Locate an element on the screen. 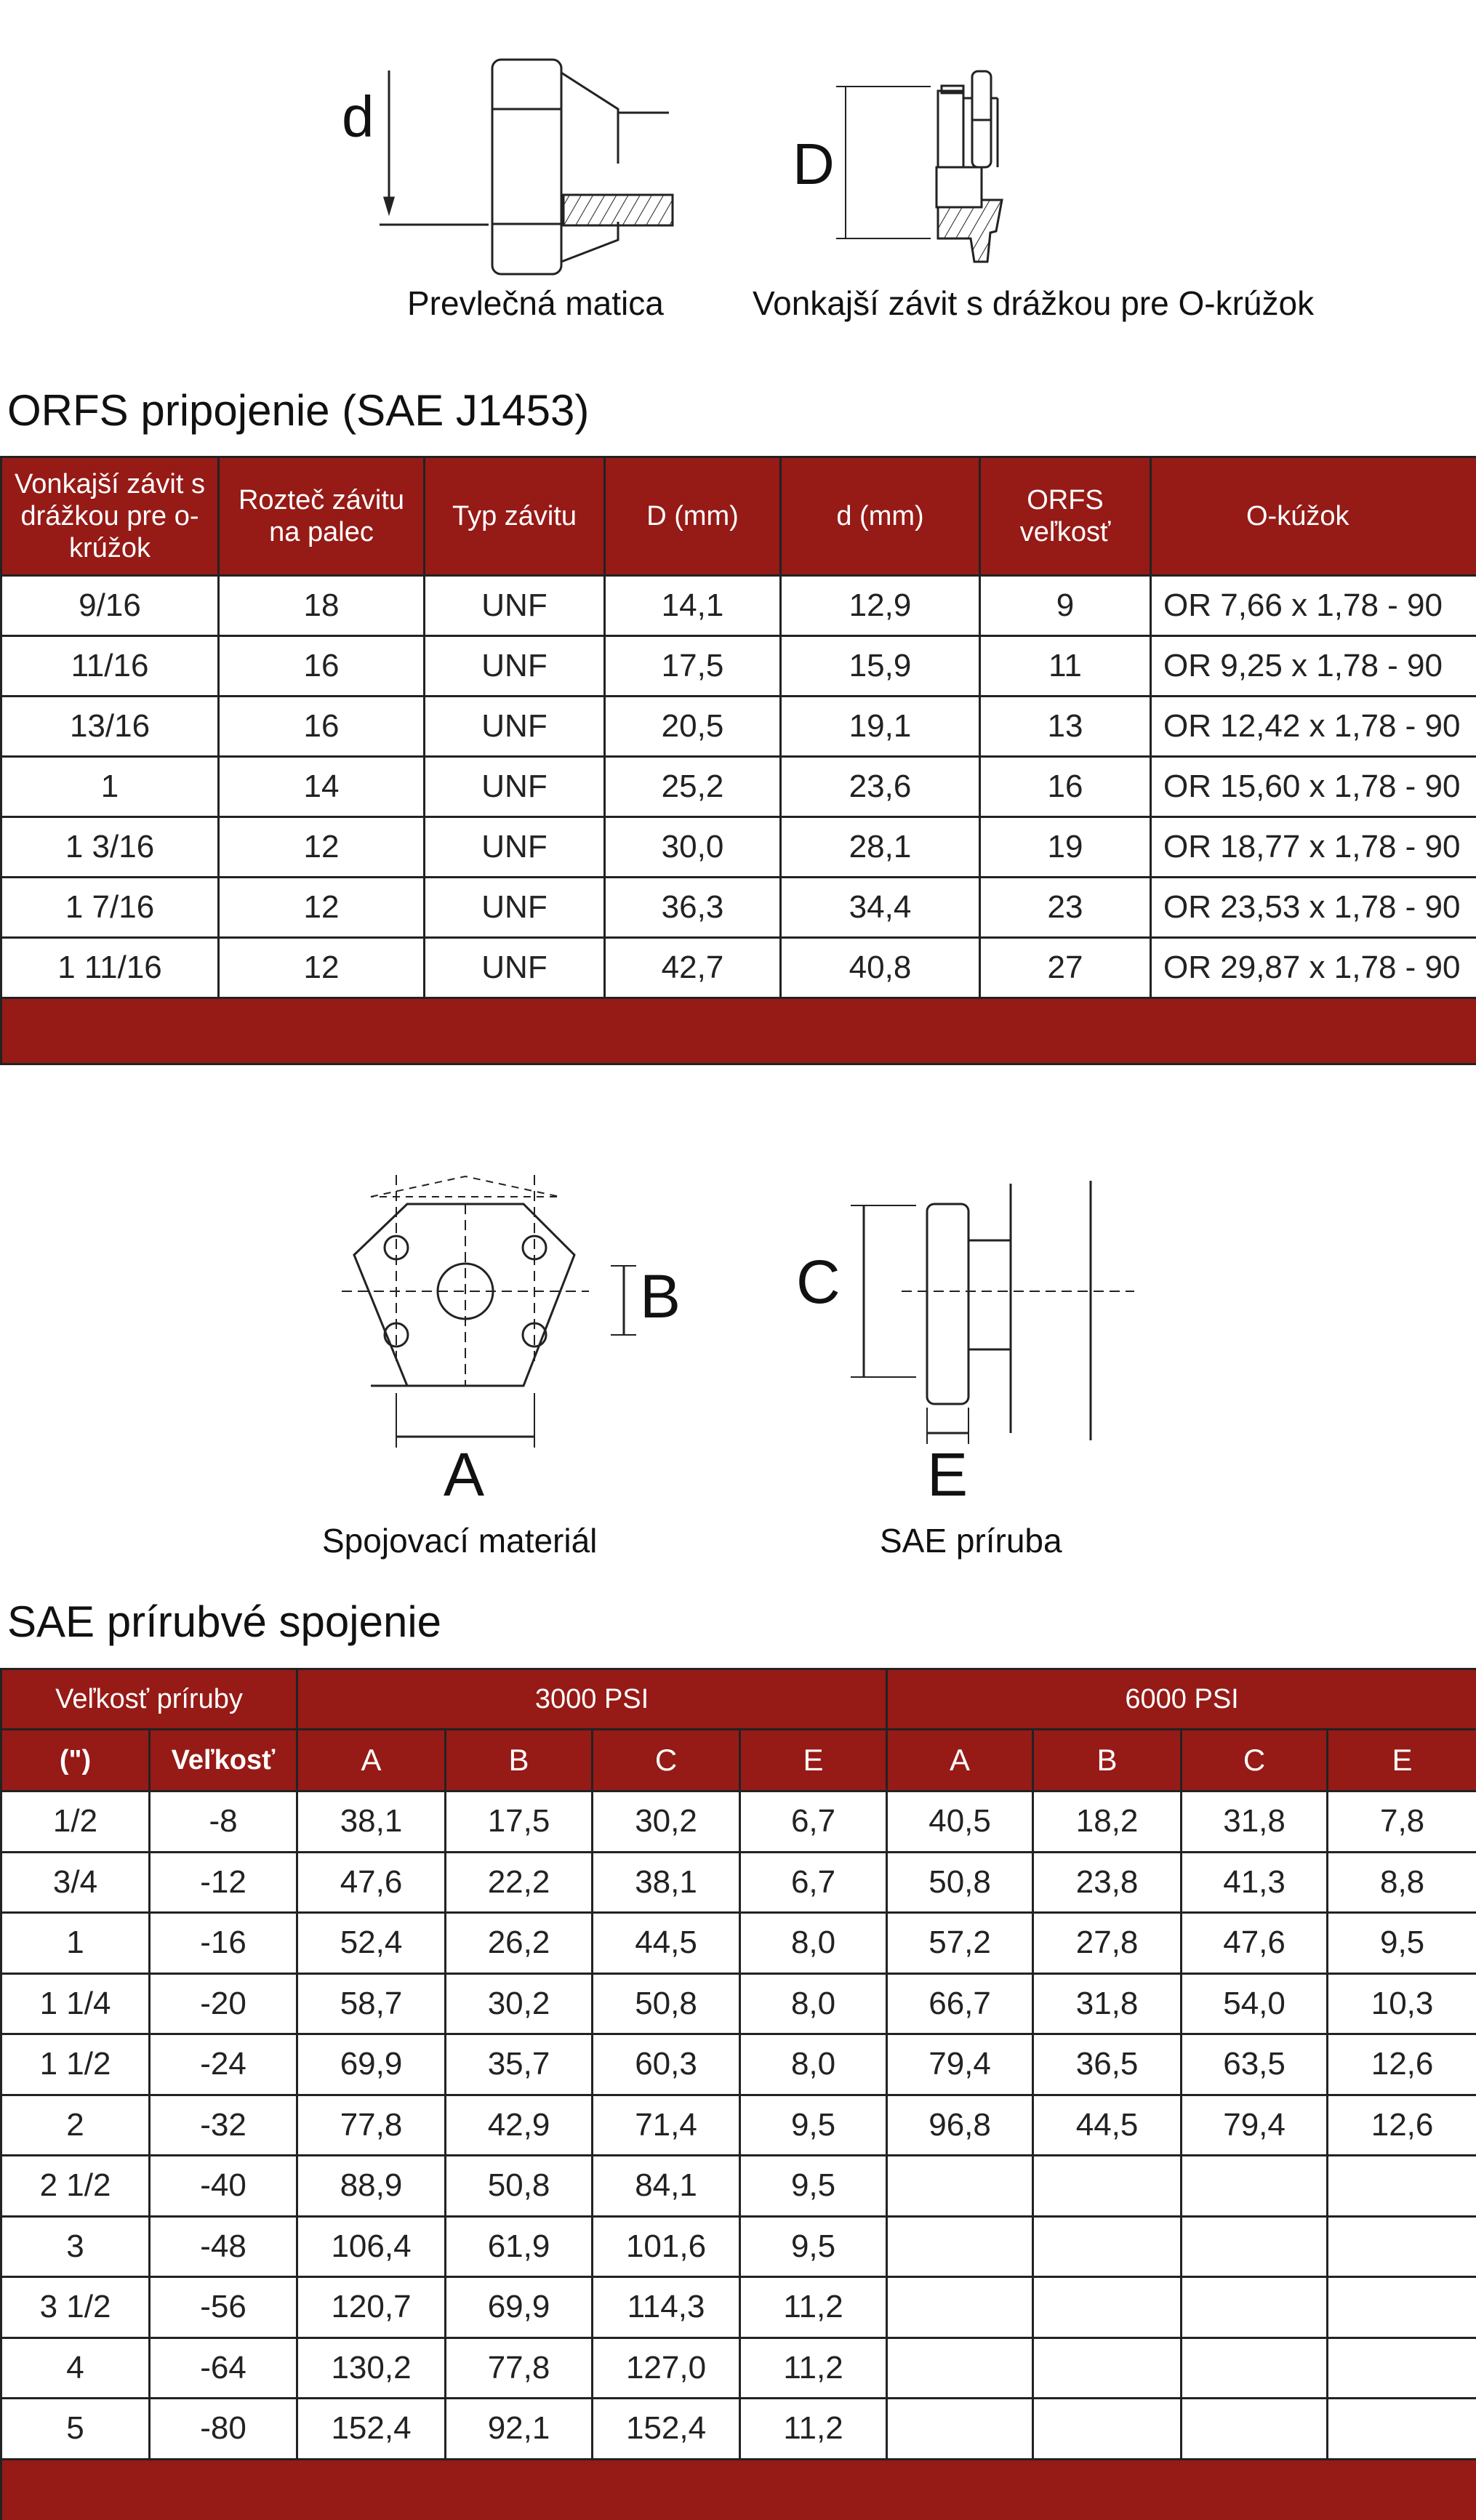  table-row: 3/4 -12 47,6 22,2 38,1 6,7 50,8 23,8 41,3 8,8 is located at coordinates (738, 1882).